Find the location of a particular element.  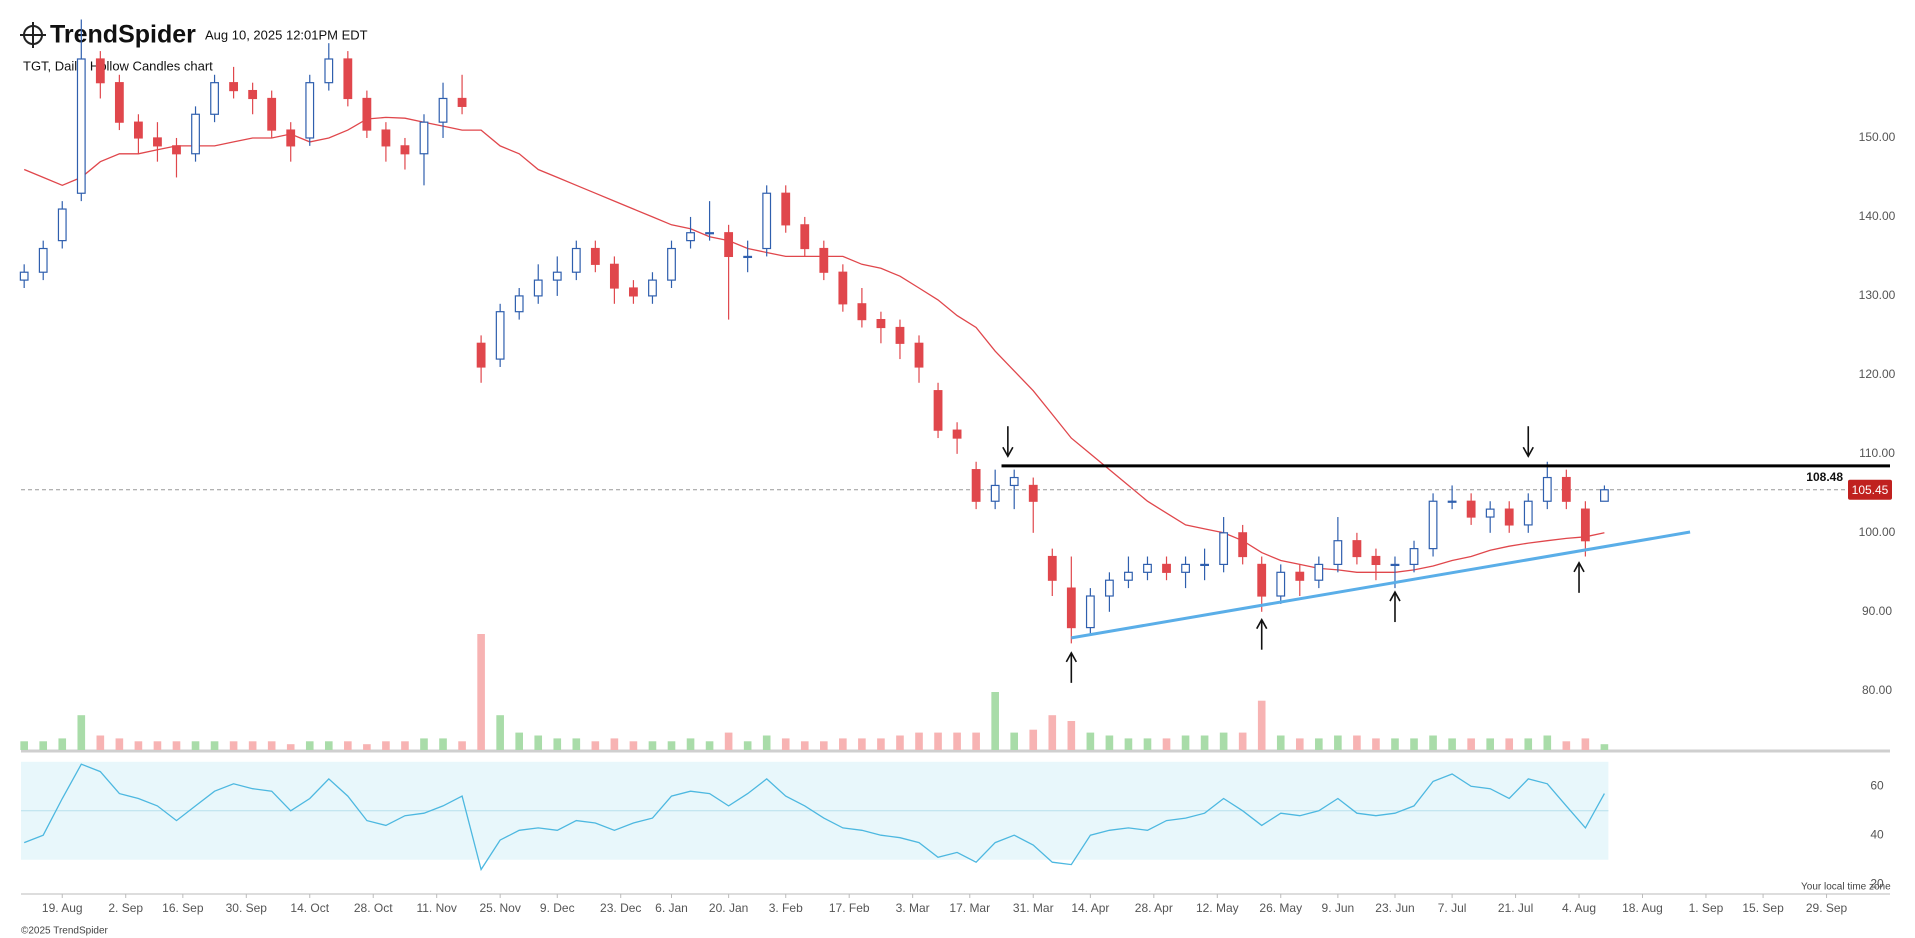

rsi-tick-label: 60 is located at coordinates (1877, 785).